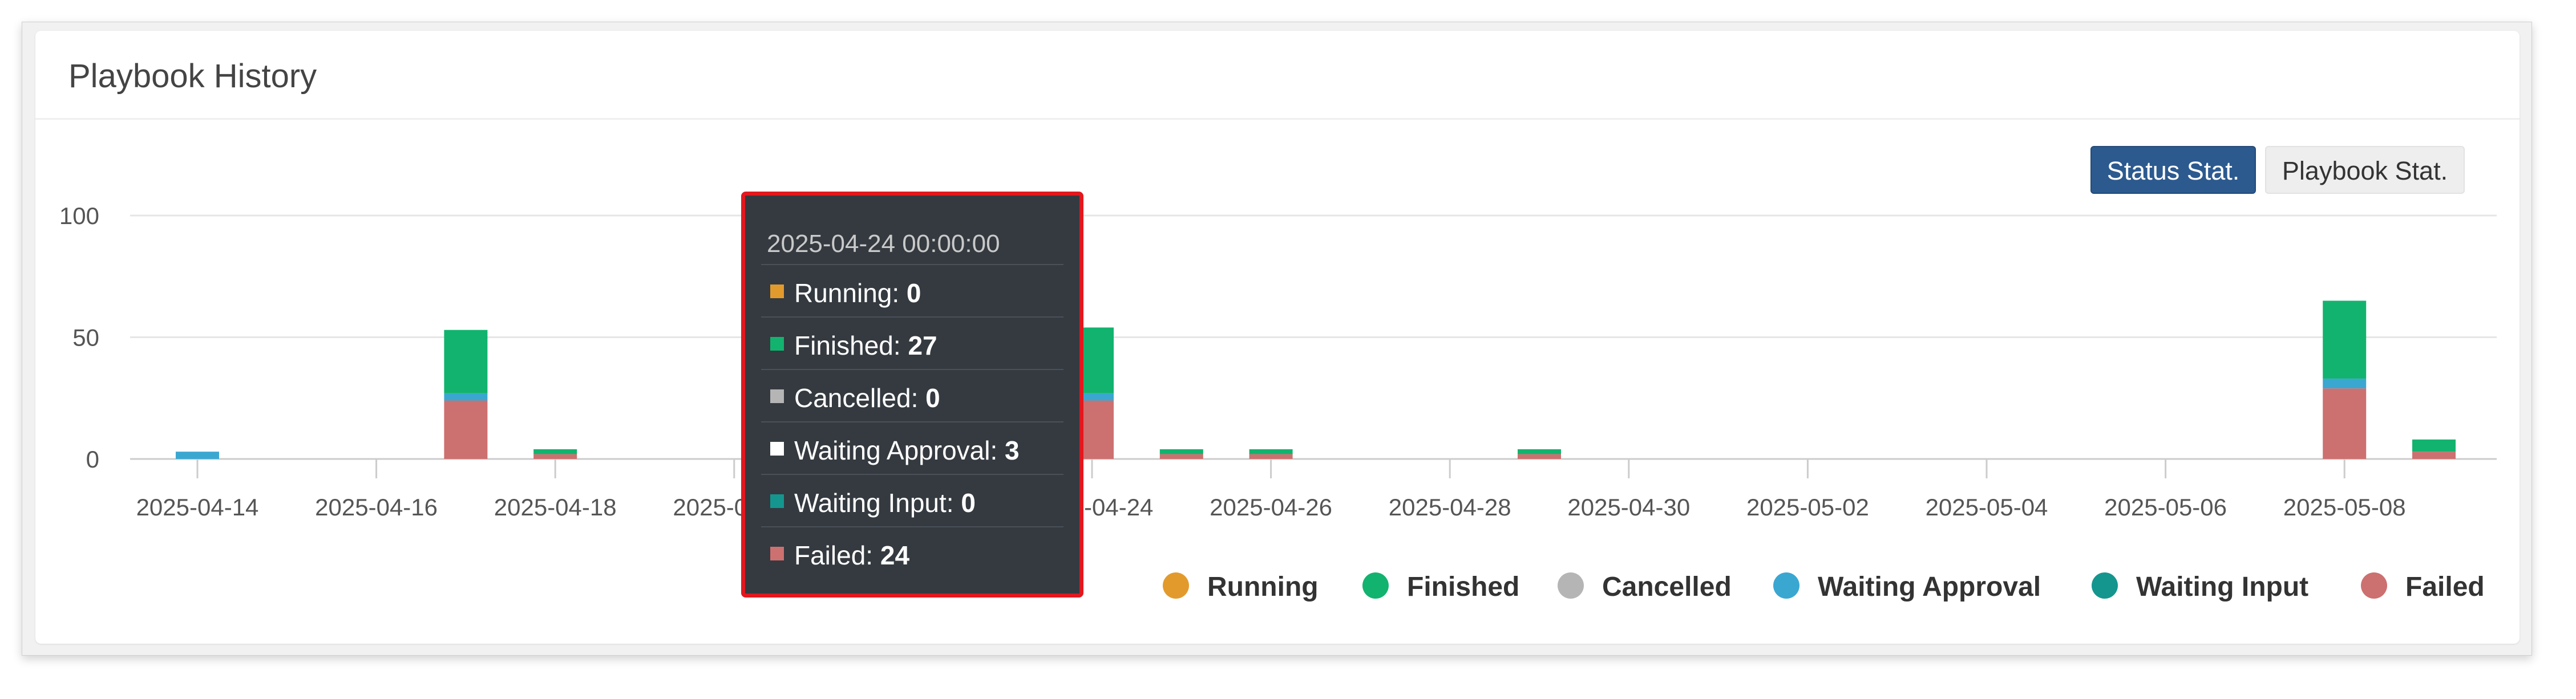  I want to click on legend-label: Waiting Approval, so click(1930, 587).